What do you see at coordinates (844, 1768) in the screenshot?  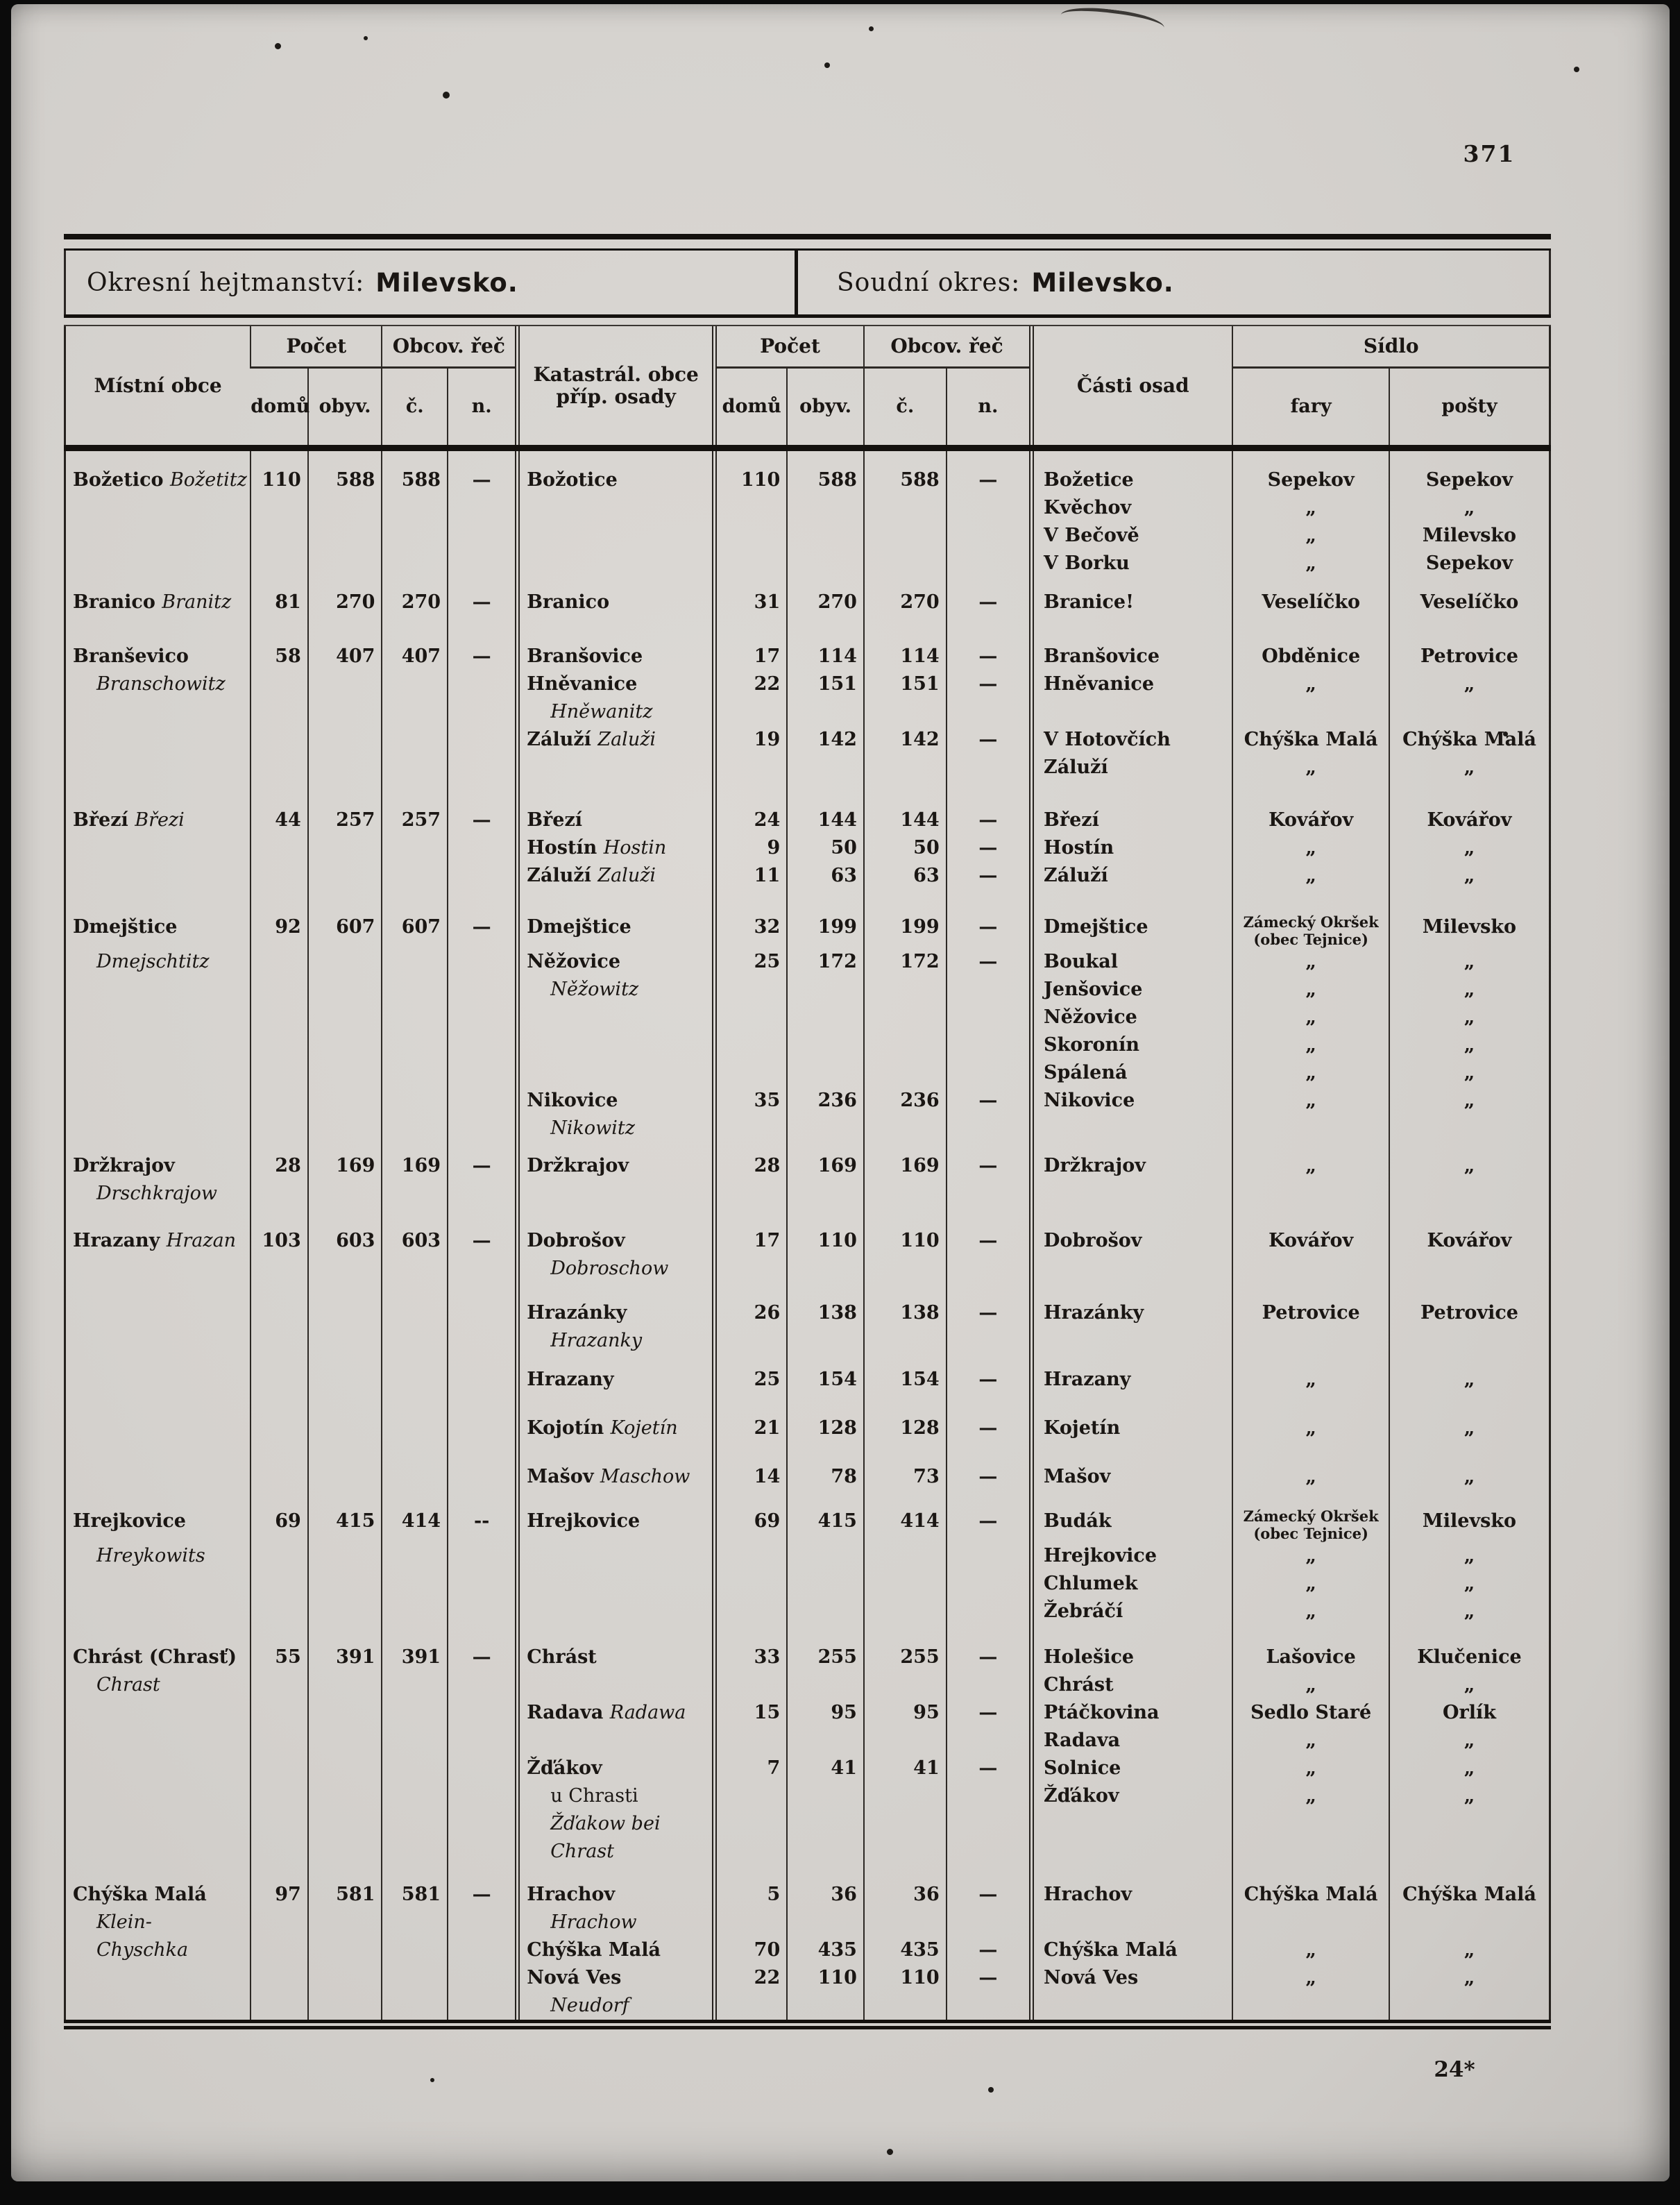 I see `text-segment: 41` at bounding box center [844, 1768].